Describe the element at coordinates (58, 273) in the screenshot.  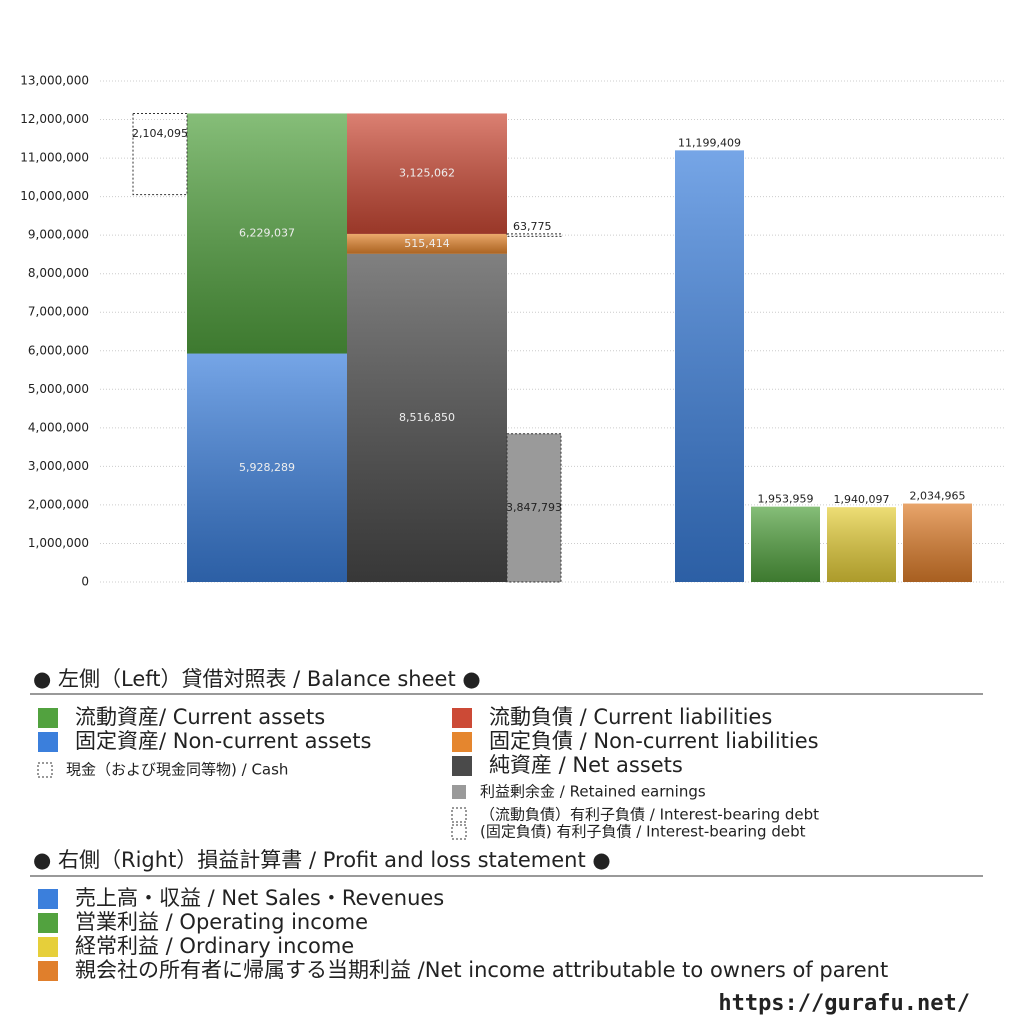
I see `y-tick-label: 8,000,000` at that location.